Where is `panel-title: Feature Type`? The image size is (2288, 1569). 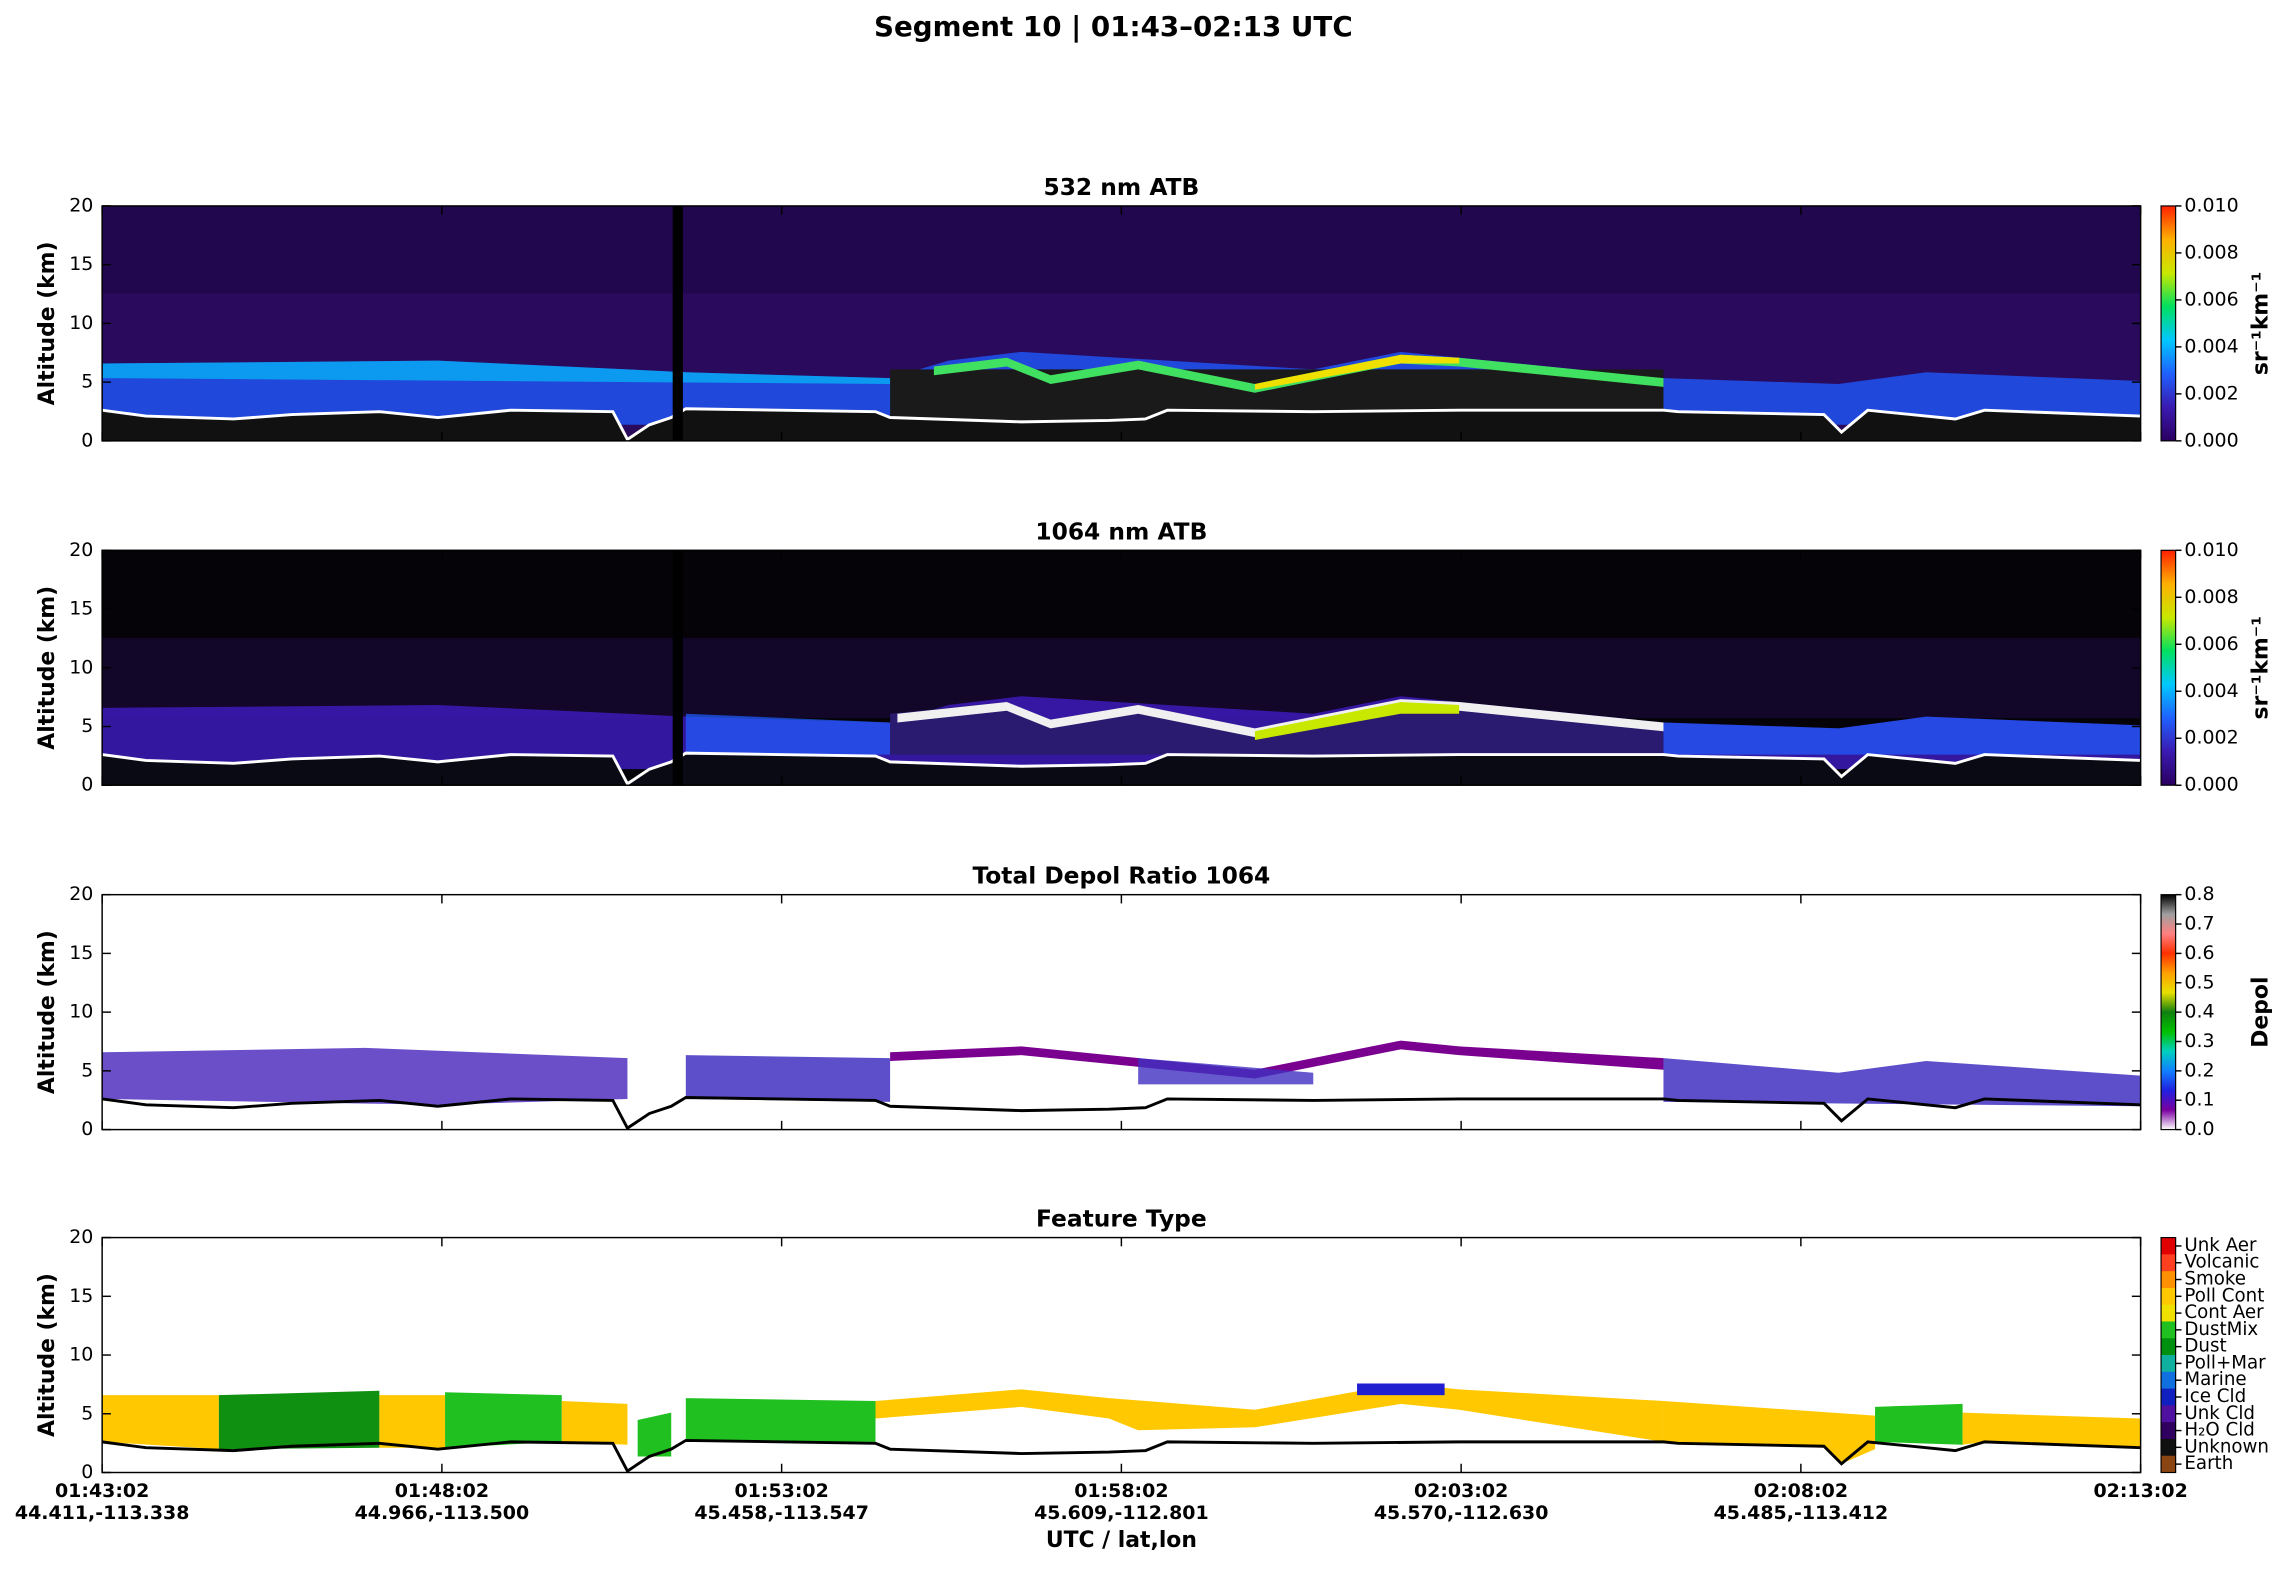 panel-title: Feature Type is located at coordinates (1121, 1219).